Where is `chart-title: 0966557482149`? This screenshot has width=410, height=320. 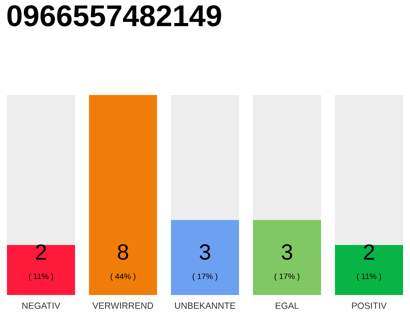 chart-title: 0966557482149 is located at coordinates (114, 15).